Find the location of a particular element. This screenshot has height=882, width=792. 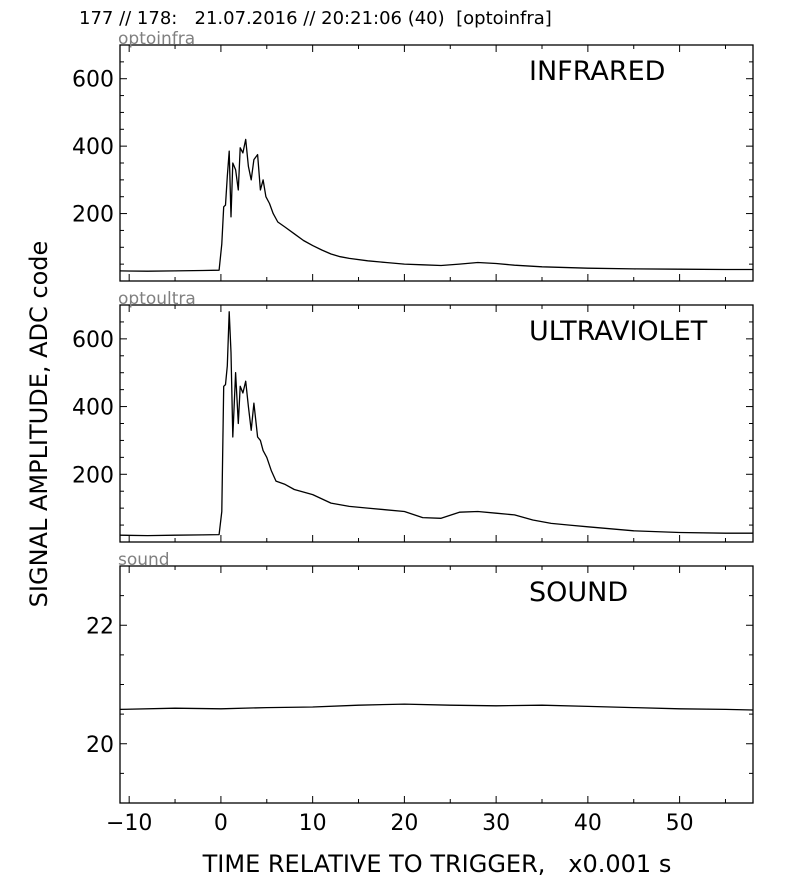

x-tick-label: 20 is located at coordinates (404, 823).